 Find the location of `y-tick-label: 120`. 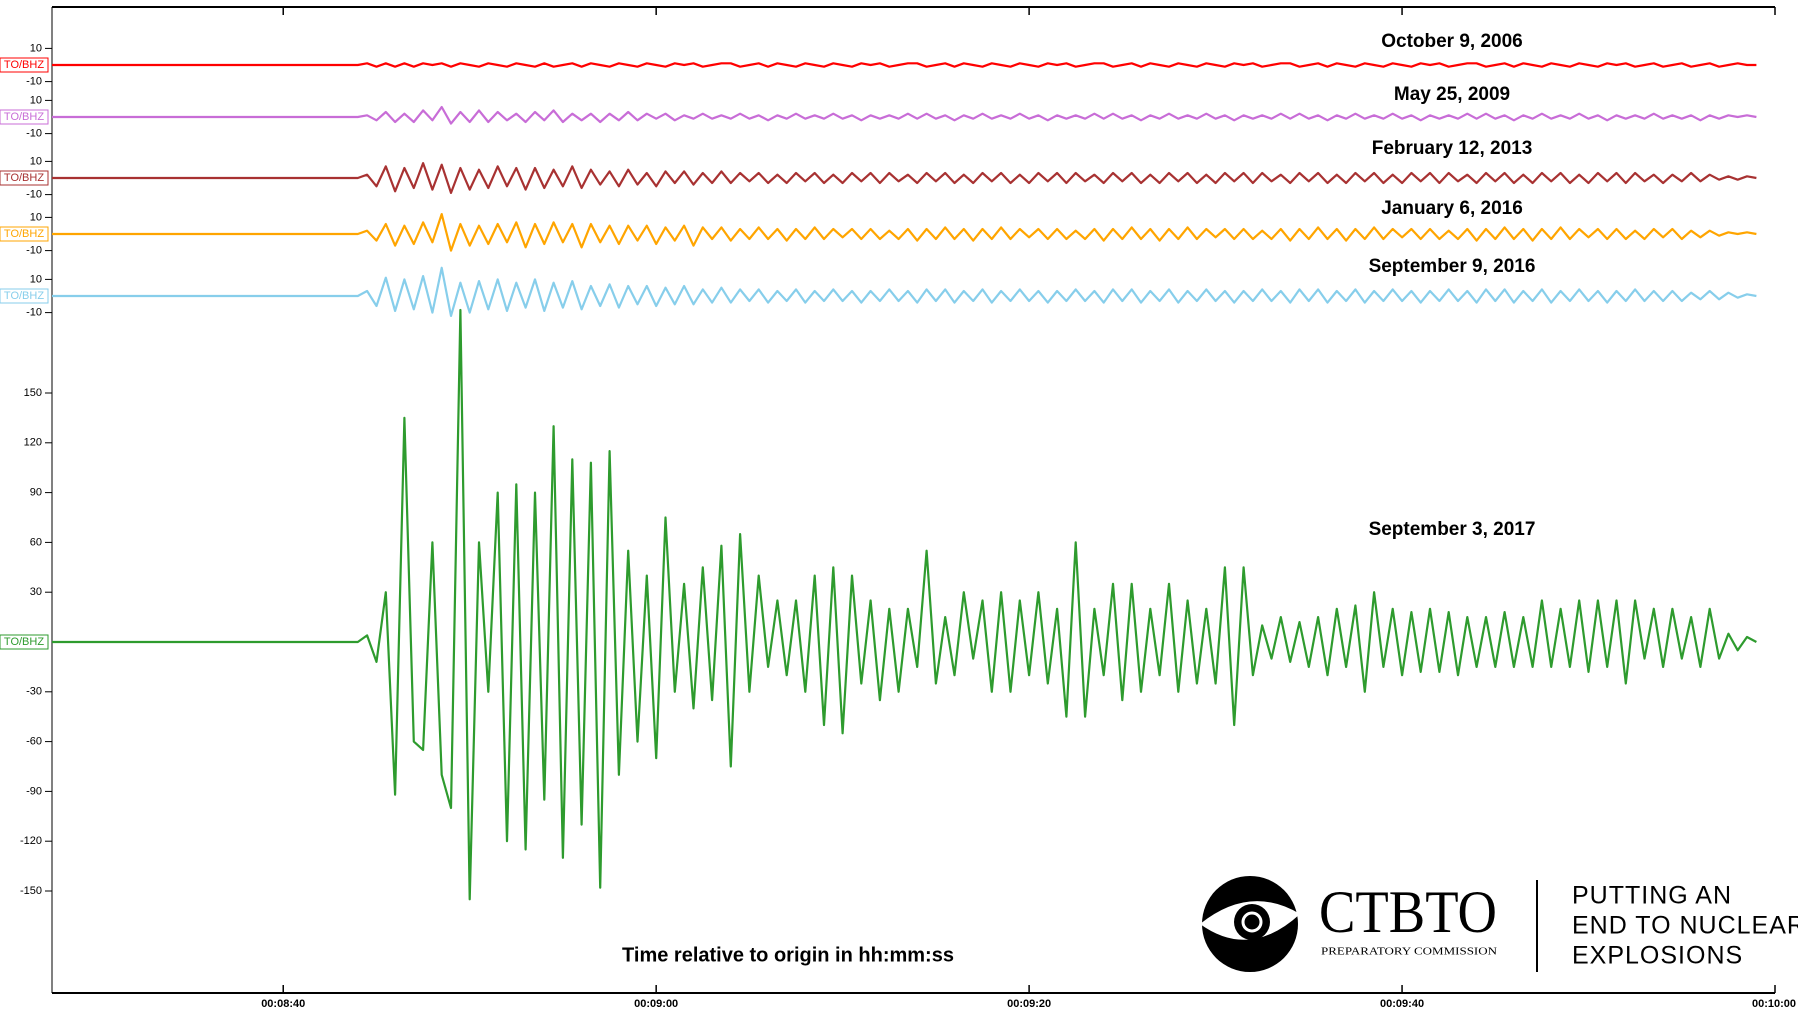

y-tick-label: 120 is located at coordinates (33, 443).